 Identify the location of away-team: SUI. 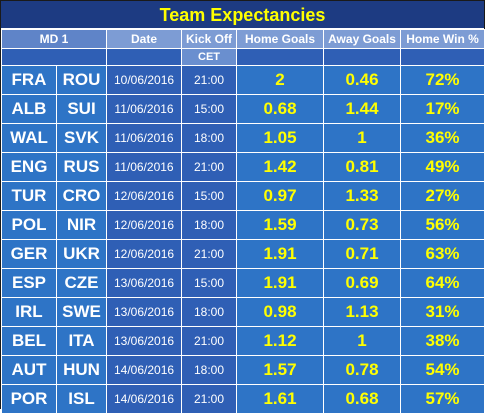
(81, 109).